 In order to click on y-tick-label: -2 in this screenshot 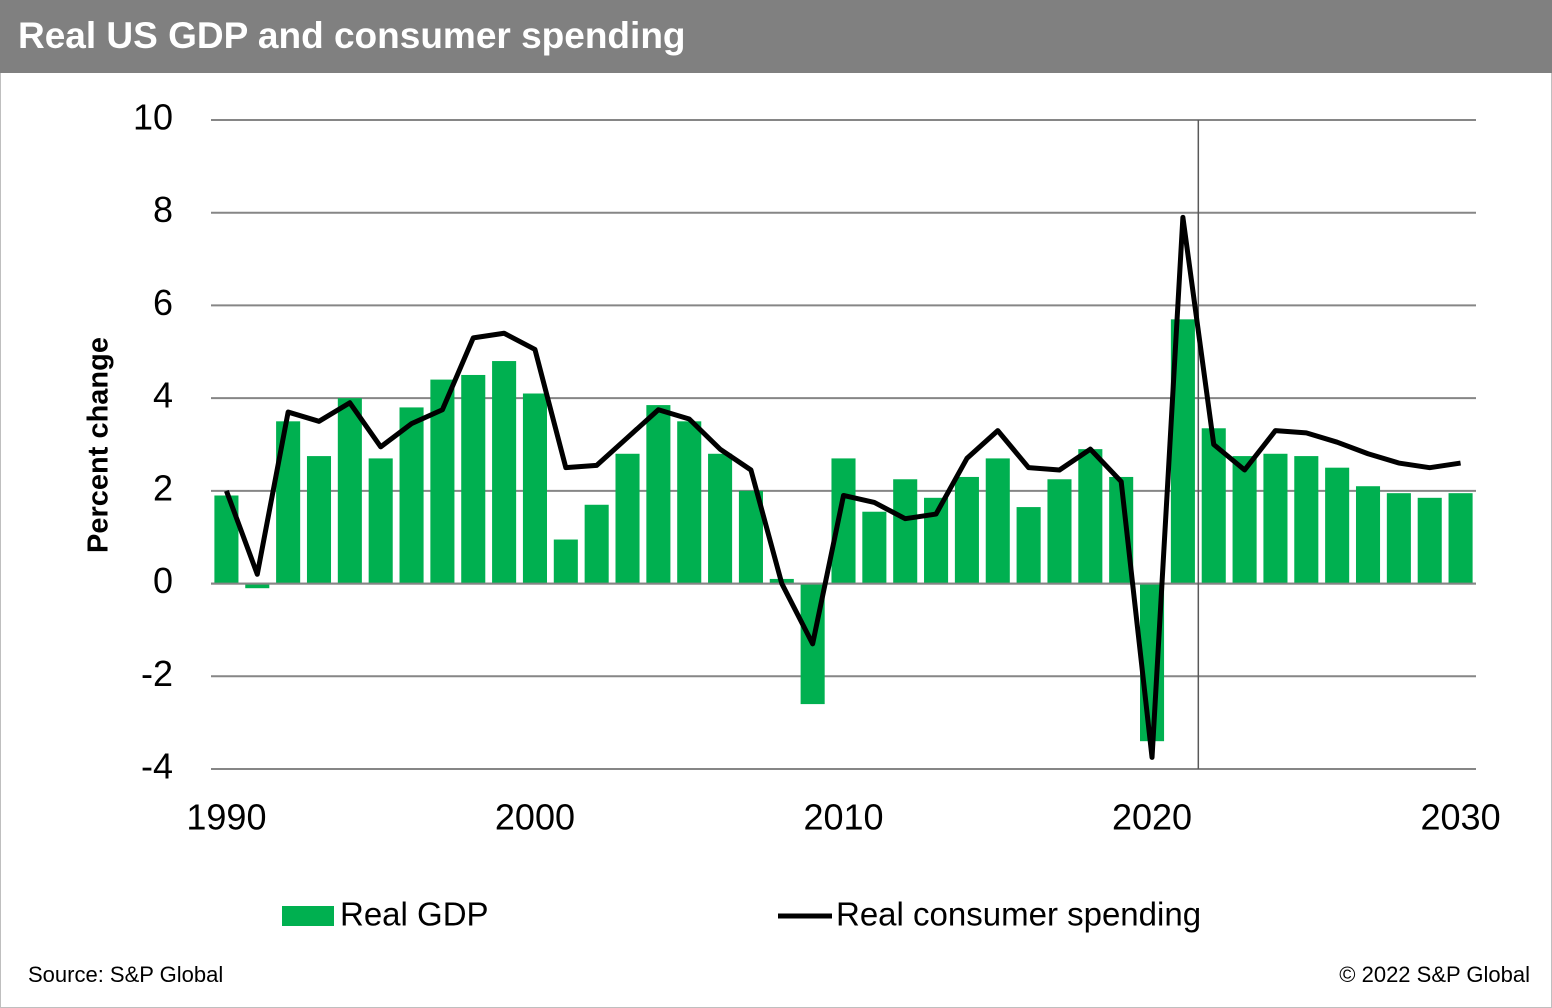, I will do `click(157, 673)`.